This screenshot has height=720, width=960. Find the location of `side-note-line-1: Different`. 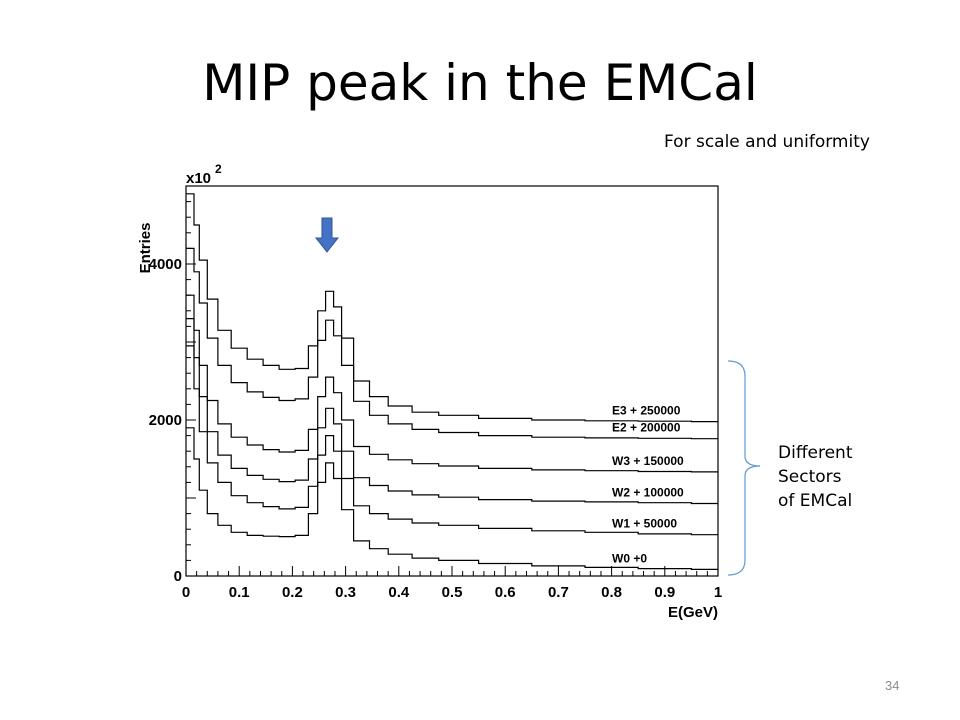

side-note-line-1: Different is located at coordinates (815, 453).